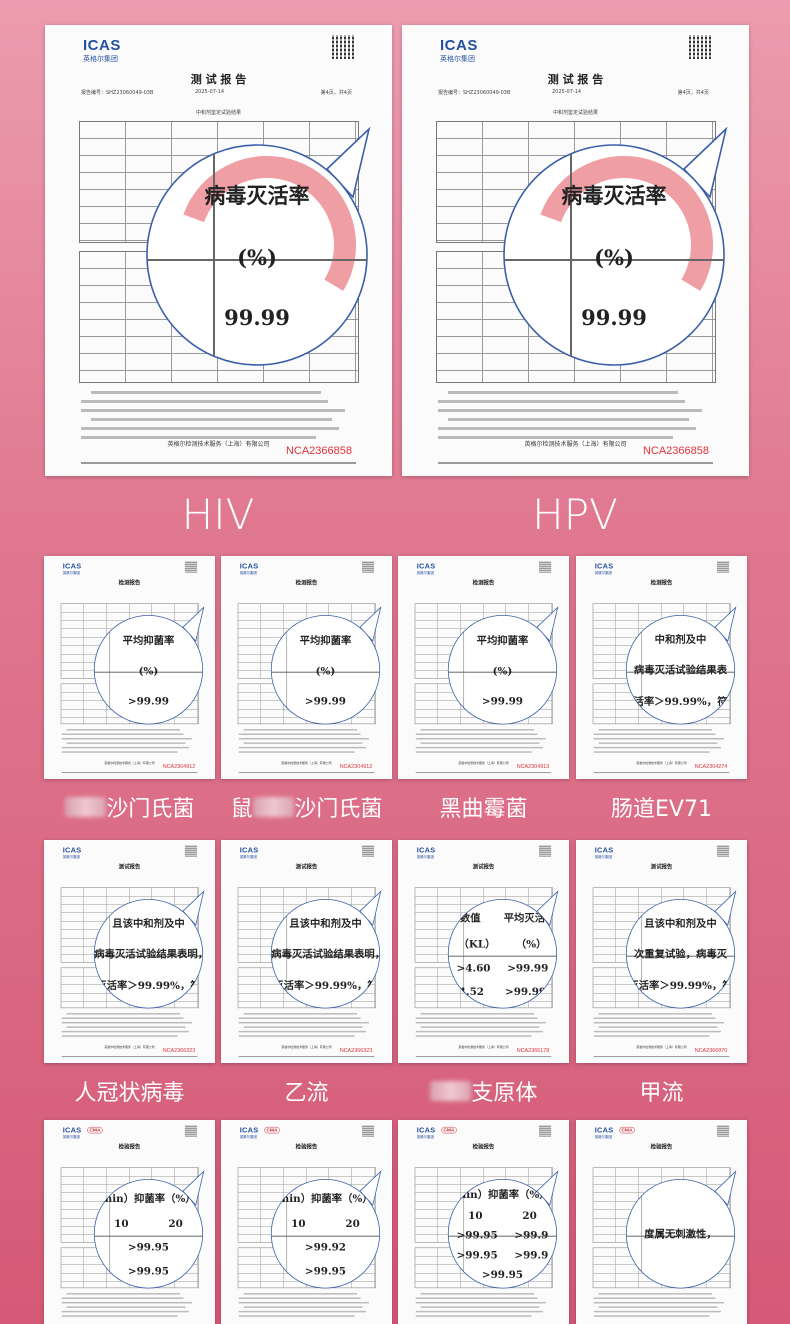  I want to click on zoom-cell: >99.92, so click(325, 1247).